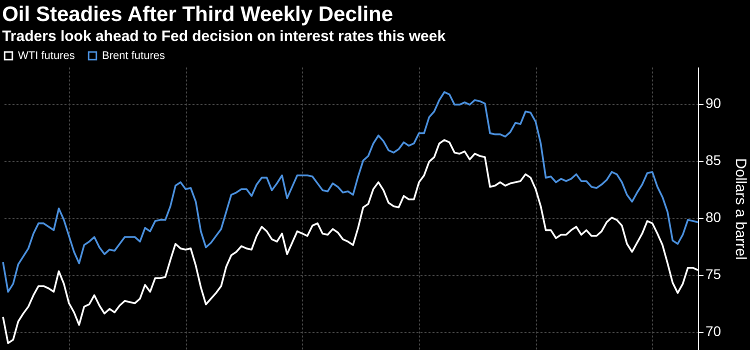  Describe the element at coordinates (47, 56) in the screenshot. I see `legend-label: WTI futures` at that location.